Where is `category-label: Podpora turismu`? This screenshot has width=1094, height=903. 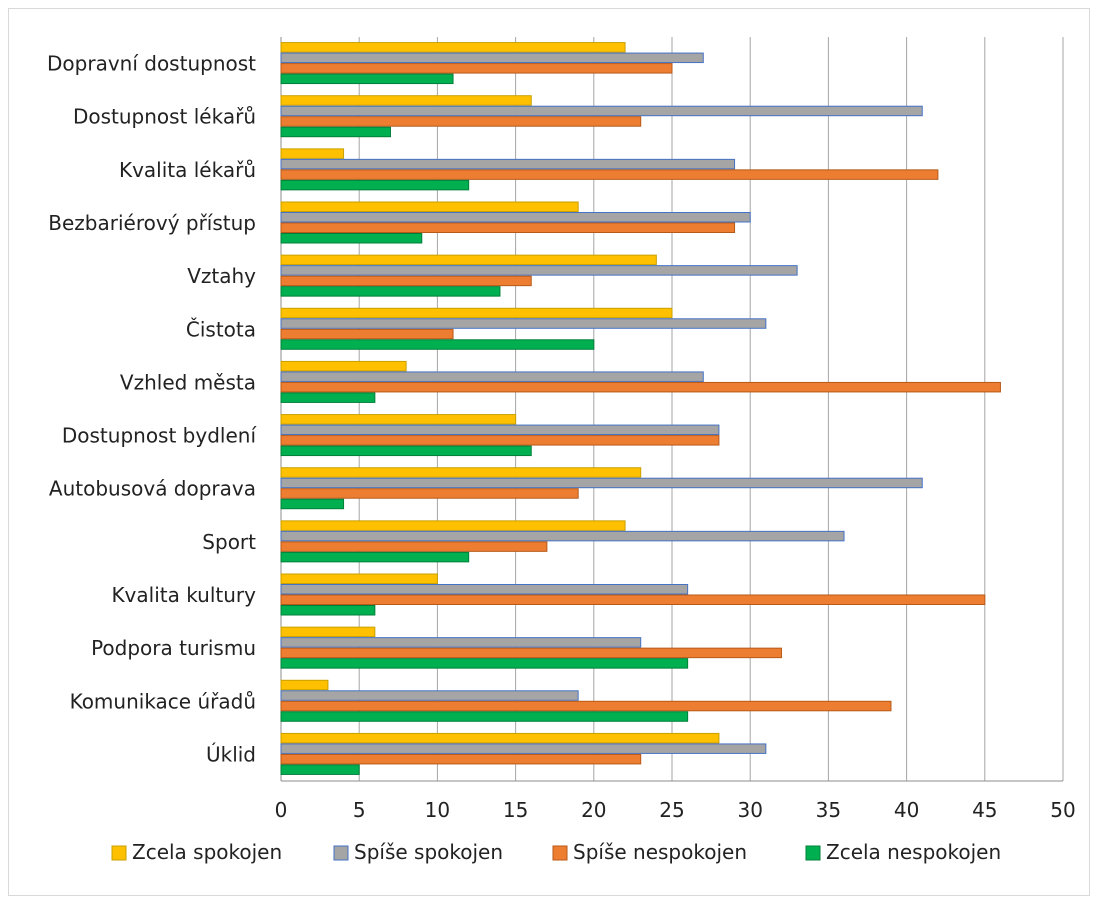
category-label: Podpora turismu is located at coordinates (173, 648).